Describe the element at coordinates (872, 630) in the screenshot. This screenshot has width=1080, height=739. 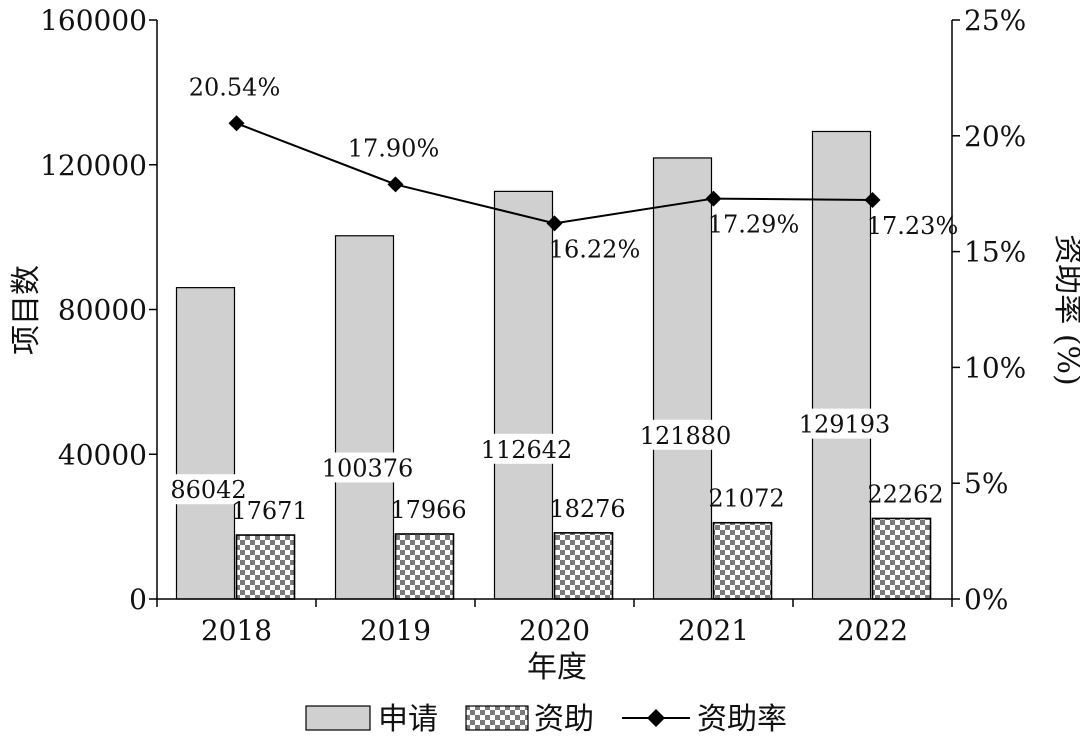
I see `x-tick-label: 2022` at that location.